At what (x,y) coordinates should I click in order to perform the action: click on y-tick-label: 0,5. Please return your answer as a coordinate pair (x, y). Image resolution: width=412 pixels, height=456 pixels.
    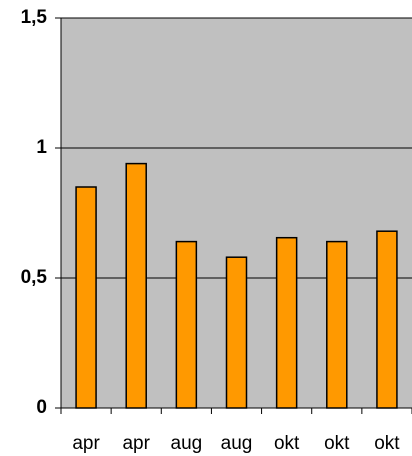
    Looking at the image, I should click on (34, 277).